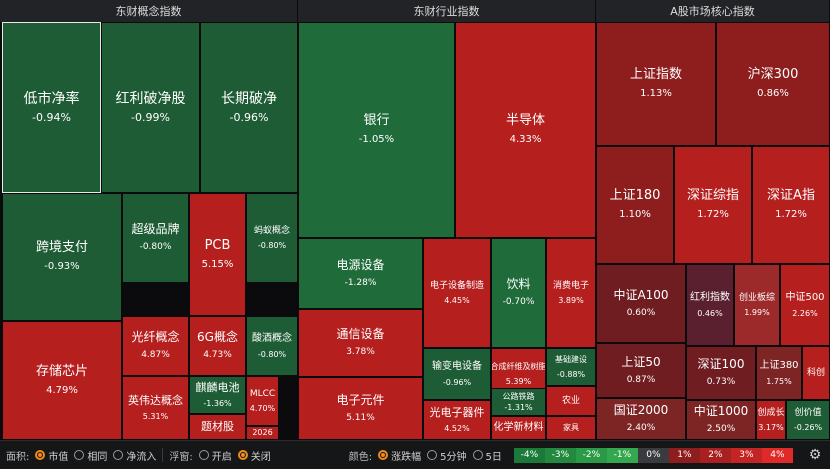 This screenshot has width=830, height=469. Describe the element at coordinates (457, 420) in the screenshot. I see `treemap-tile: 光电子器件 4.52%` at that location.